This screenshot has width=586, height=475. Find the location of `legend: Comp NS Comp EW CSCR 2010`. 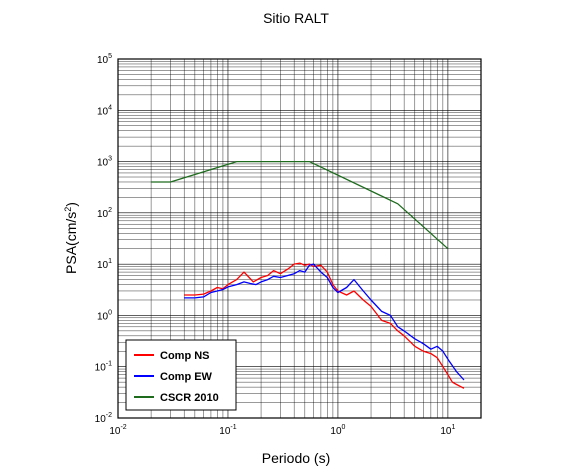

legend: Comp NS Comp EW CSCR 2010 is located at coordinates (181, 375).